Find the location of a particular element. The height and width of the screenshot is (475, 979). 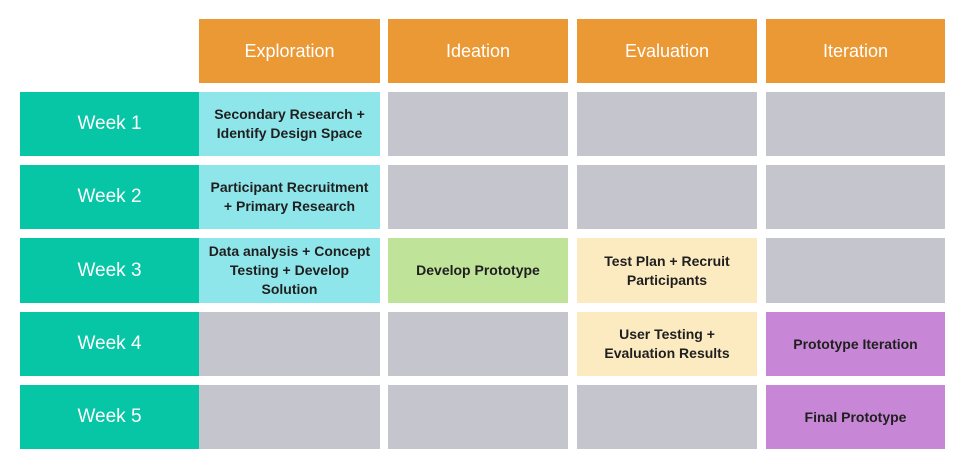

week-label-3: Week 3 is located at coordinates (109, 270).